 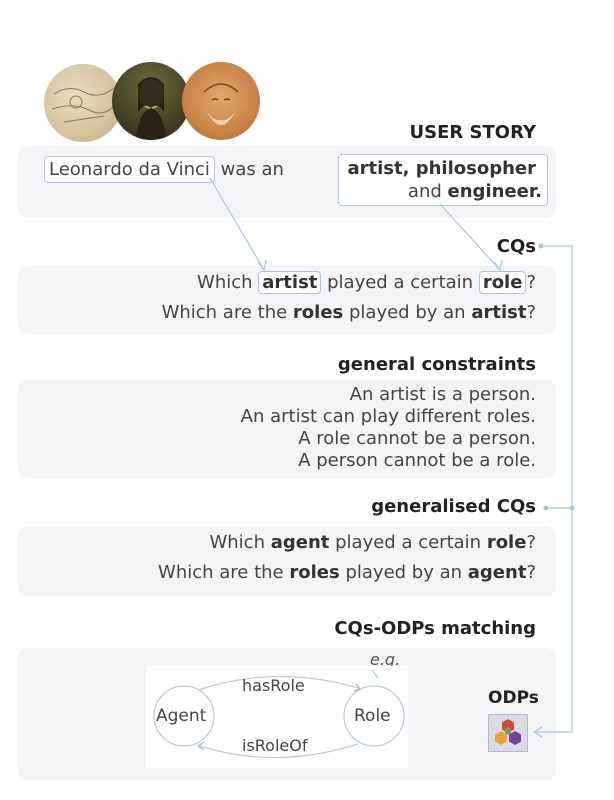 I want to click on roles-line2: and engineer., so click(x=475, y=191).